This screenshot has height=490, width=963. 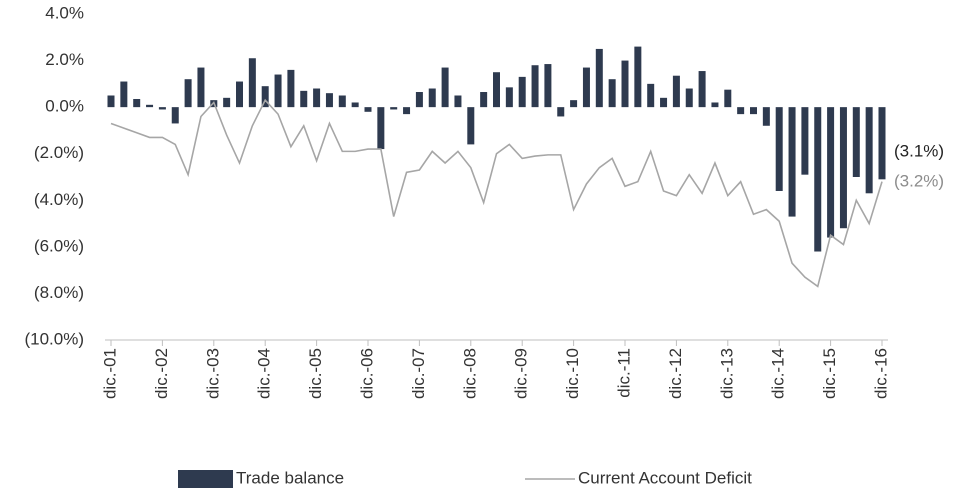 What do you see at coordinates (64, 106) in the screenshot?
I see `y-tick-label: 0.0%` at bounding box center [64, 106].